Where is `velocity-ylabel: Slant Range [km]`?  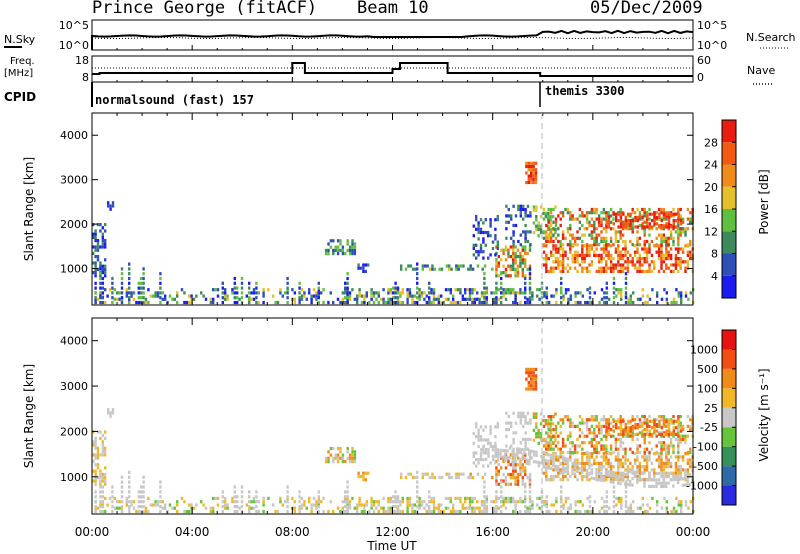 velocity-ylabel: Slant Range [km] is located at coordinates (29, 416).